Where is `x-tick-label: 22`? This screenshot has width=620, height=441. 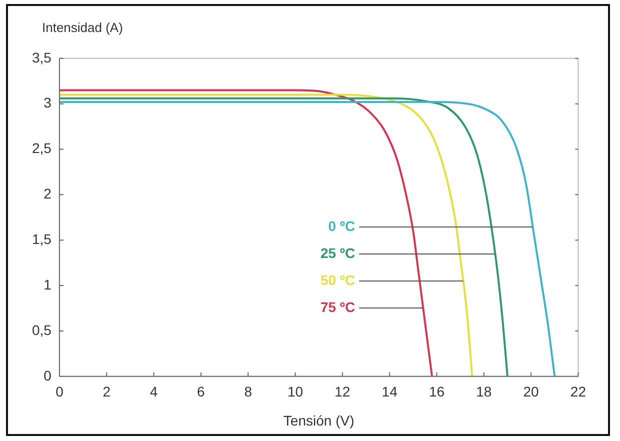
x-tick-label: 22 is located at coordinates (578, 392).